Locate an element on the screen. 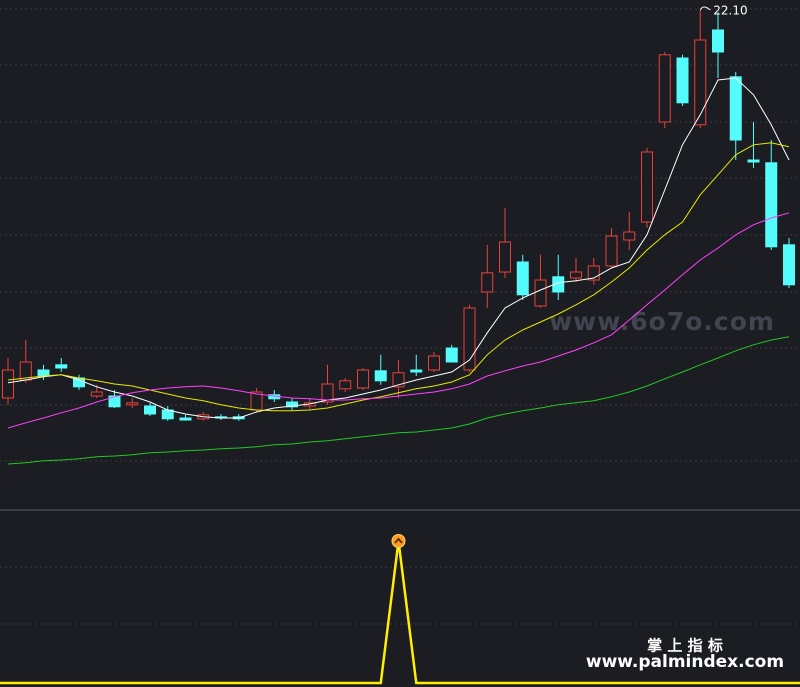 The image size is (800, 687). footer-title: 掌 上 指 标 is located at coordinates (685, 646).